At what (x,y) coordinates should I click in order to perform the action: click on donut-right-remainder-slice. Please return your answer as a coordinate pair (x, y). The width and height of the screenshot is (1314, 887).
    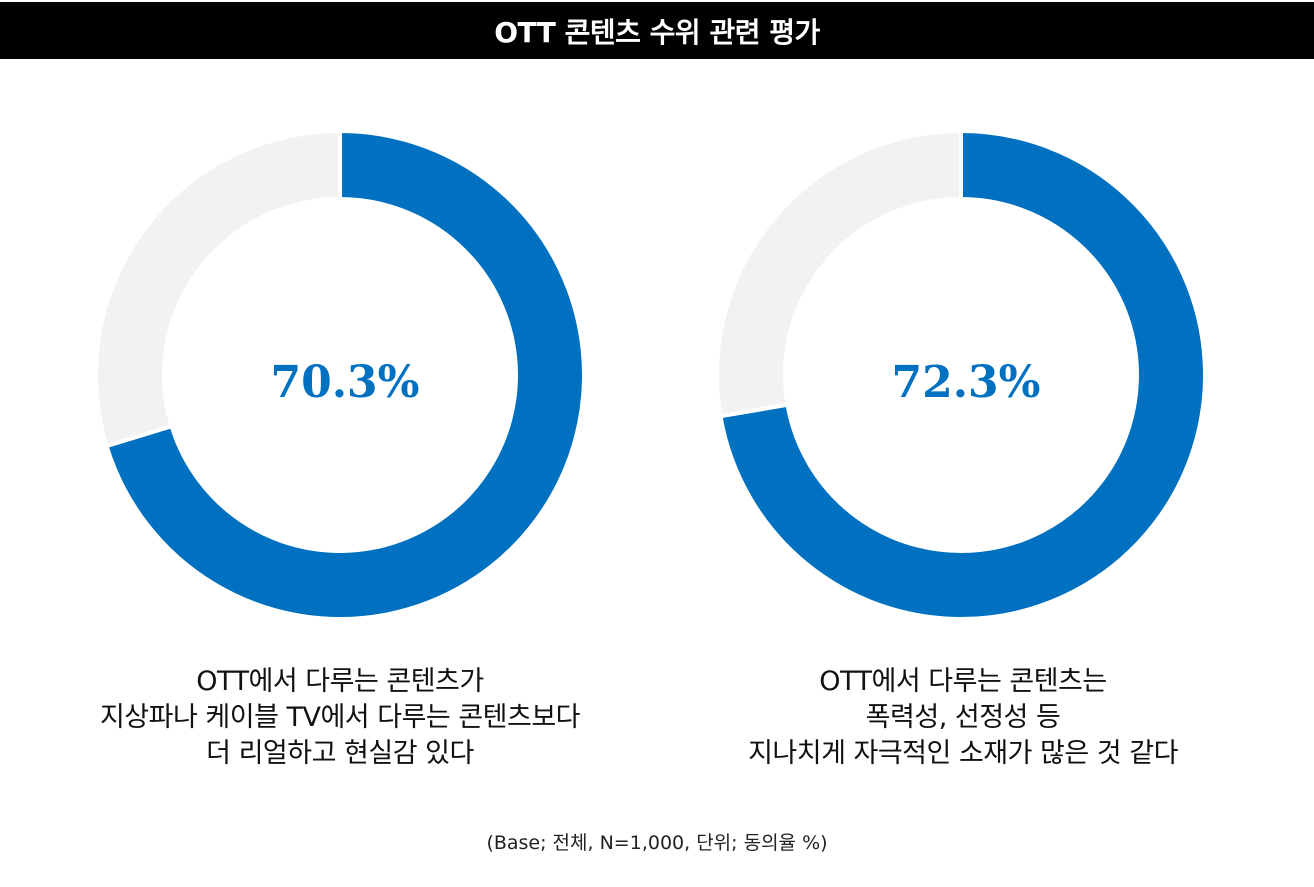
    Looking at the image, I should click on (839, 273).